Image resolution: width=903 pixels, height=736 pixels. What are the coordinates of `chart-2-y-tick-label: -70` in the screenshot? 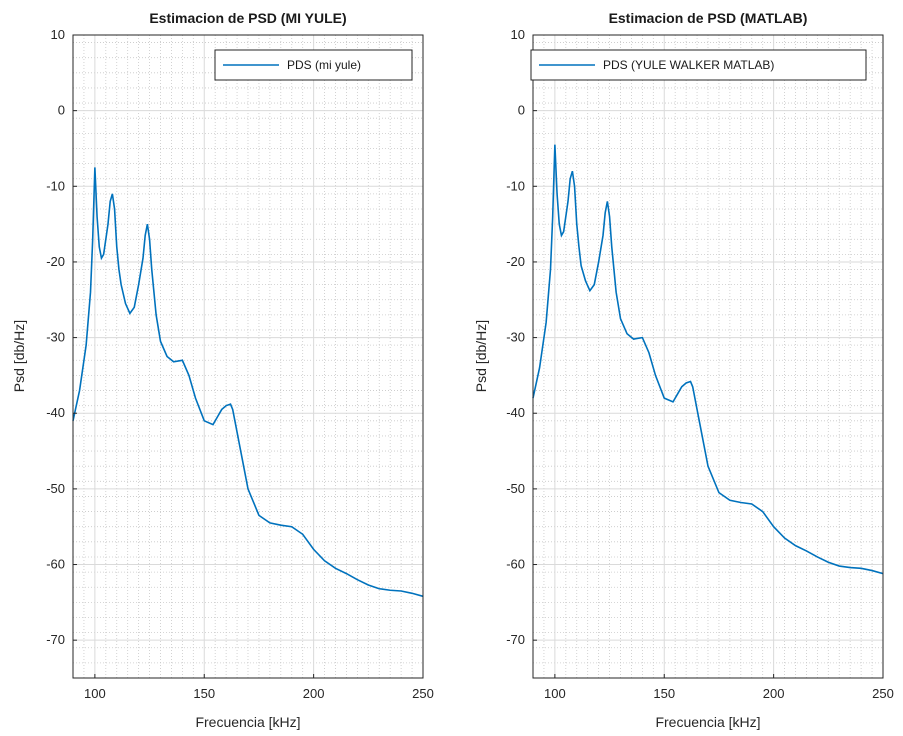 It's located at (515, 639).